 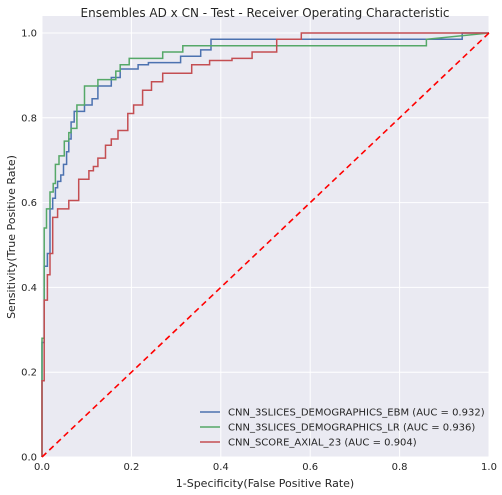 What do you see at coordinates (29, 245) in the screenshot?
I see `y-tick-labels: 0.0 0.2 0.4 0.6 0.8 1.0` at bounding box center [29, 245].